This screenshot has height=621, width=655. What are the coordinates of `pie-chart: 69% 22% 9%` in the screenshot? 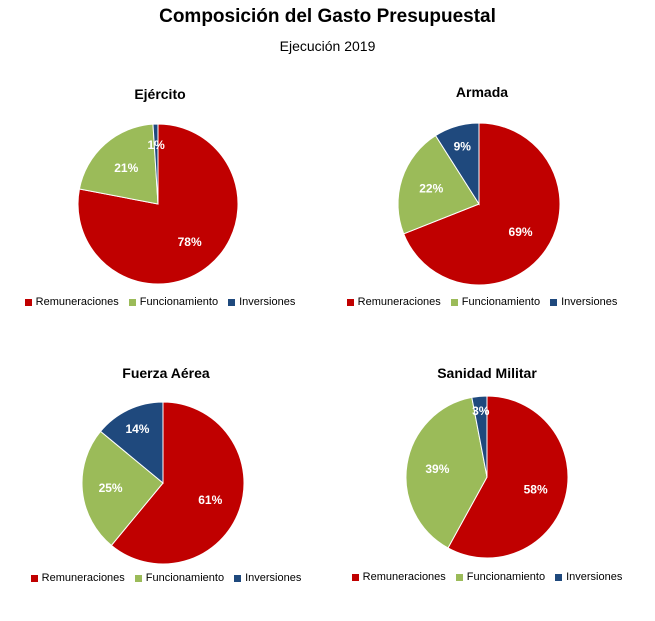 It's located at (479, 204).